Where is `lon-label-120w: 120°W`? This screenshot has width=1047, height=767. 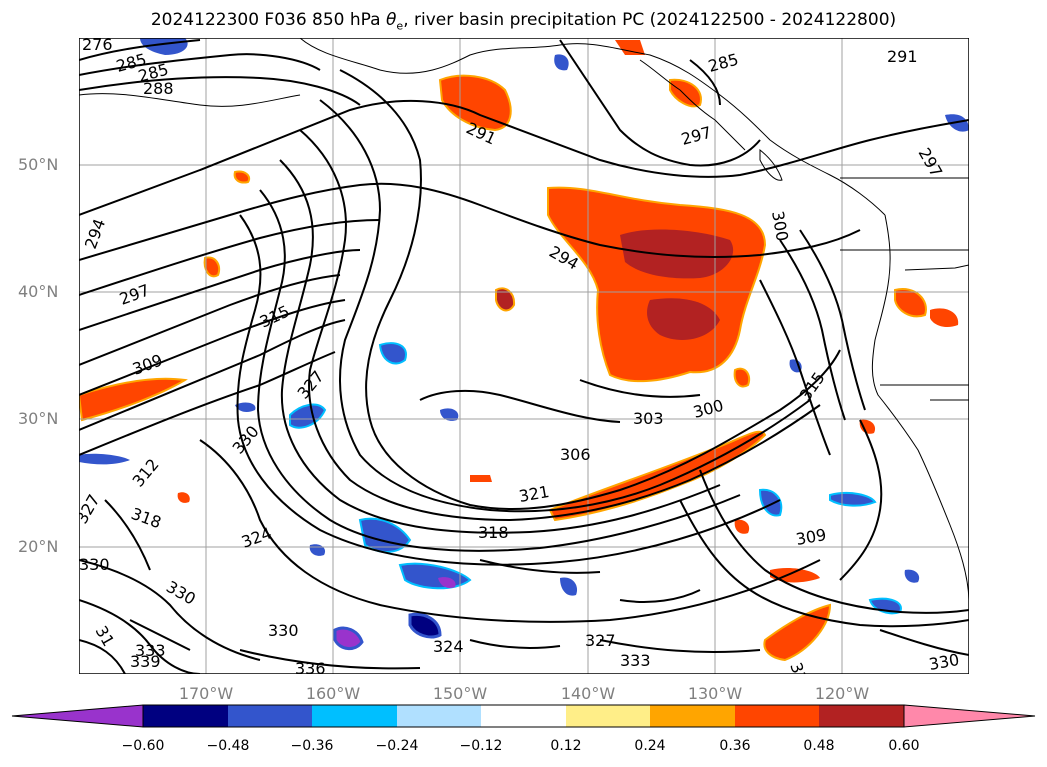
lon-label-120w: 120°W is located at coordinates (842, 693).